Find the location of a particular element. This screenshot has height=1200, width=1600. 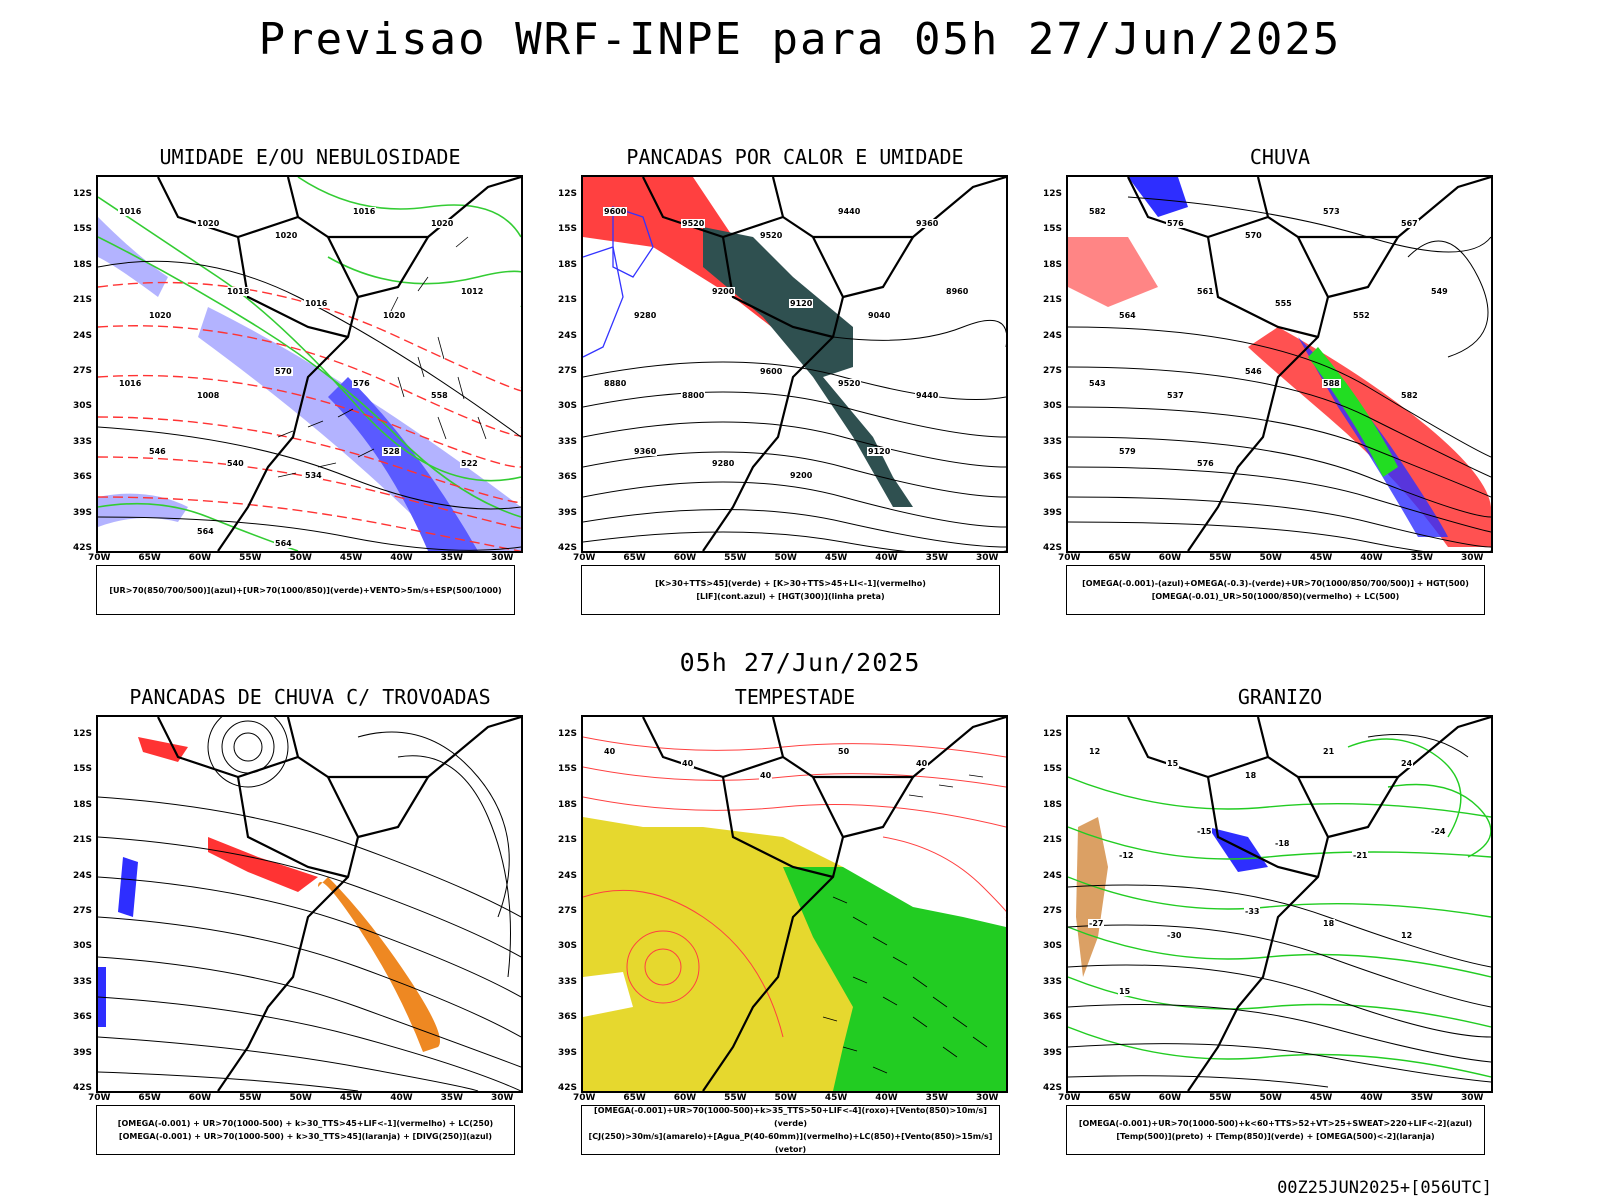

temp850-contours is located at coordinates (1279, 908).